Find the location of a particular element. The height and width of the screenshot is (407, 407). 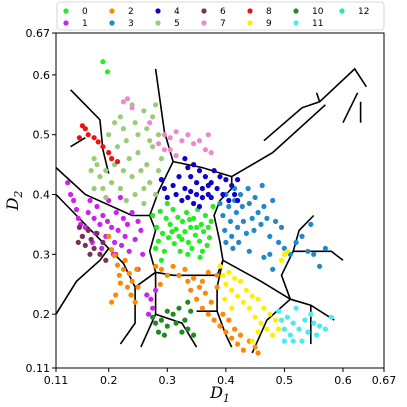

y-tick-label: 0.2 is located at coordinates (42, 314).